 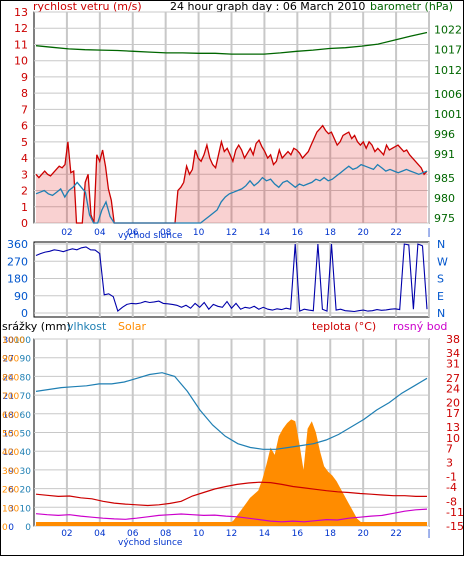 What do you see at coordinates (444, 154) in the screenshot?
I see `pressure-tick-label: 991` at bounding box center [444, 154].